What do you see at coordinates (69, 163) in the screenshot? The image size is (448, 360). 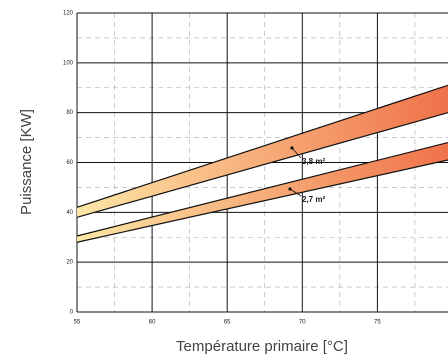 I see `y-tick-label: 60` at bounding box center [69, 163].